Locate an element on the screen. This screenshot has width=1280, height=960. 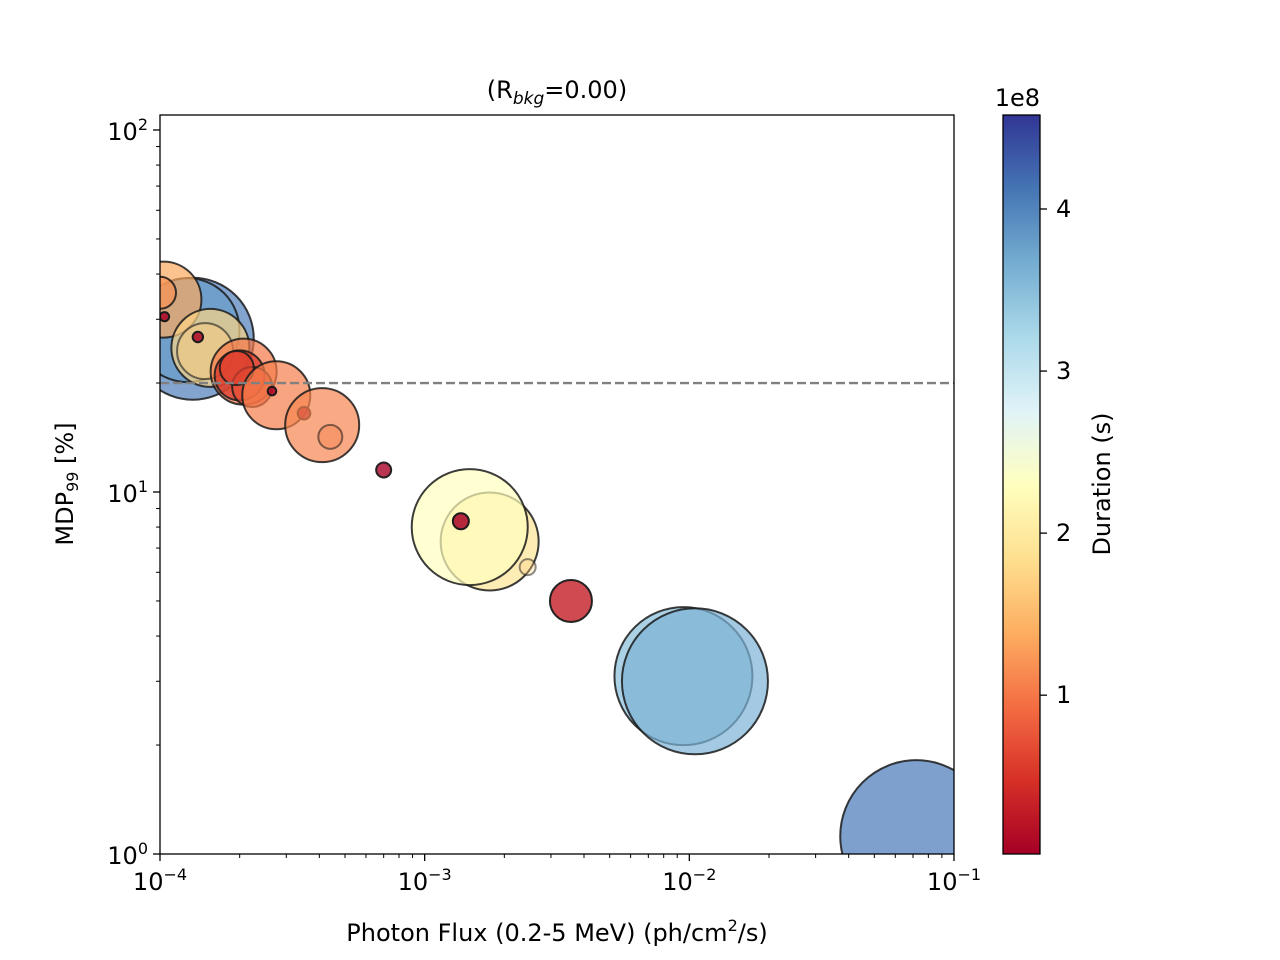
colorbar-offset-text: 1e8 is located at coordinates (1017, 98).